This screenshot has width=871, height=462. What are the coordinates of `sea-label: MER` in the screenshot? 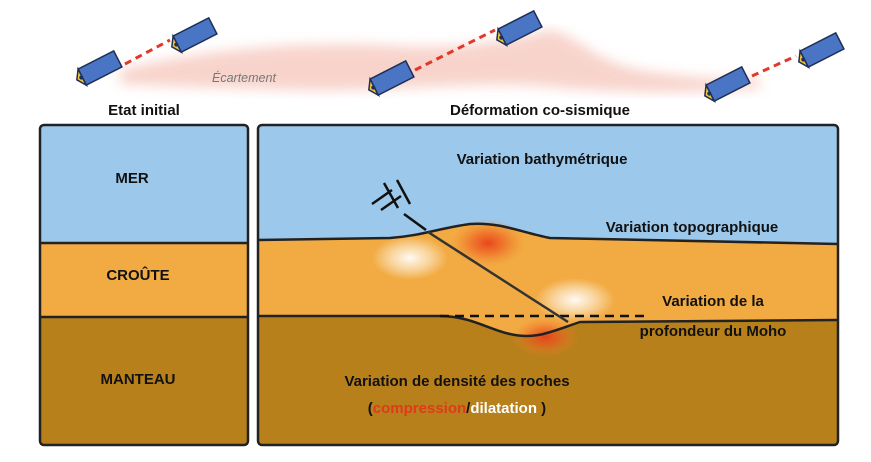 It's located at (132, 178).